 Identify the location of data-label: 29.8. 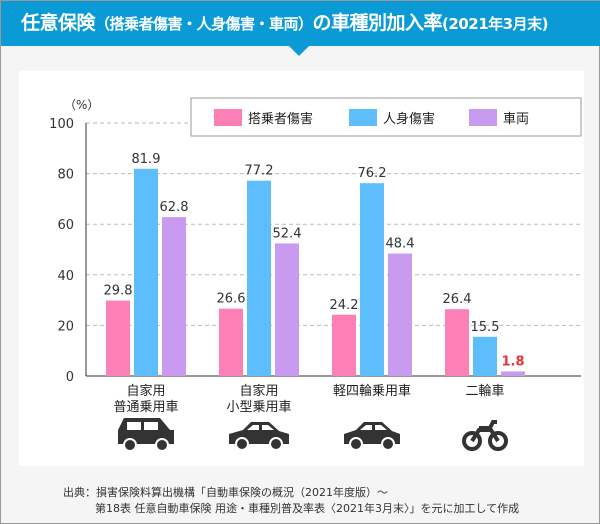
(118, 291).